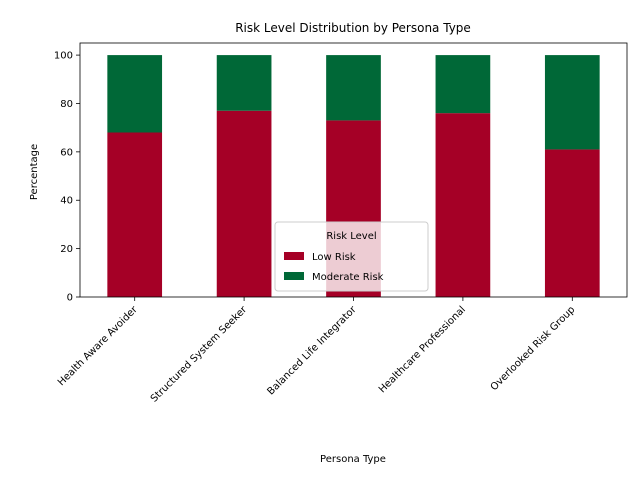 The height and width of the screenshot is (480, 640). I want to click on legend-swatch-moderate-risk, so click(294, 276).